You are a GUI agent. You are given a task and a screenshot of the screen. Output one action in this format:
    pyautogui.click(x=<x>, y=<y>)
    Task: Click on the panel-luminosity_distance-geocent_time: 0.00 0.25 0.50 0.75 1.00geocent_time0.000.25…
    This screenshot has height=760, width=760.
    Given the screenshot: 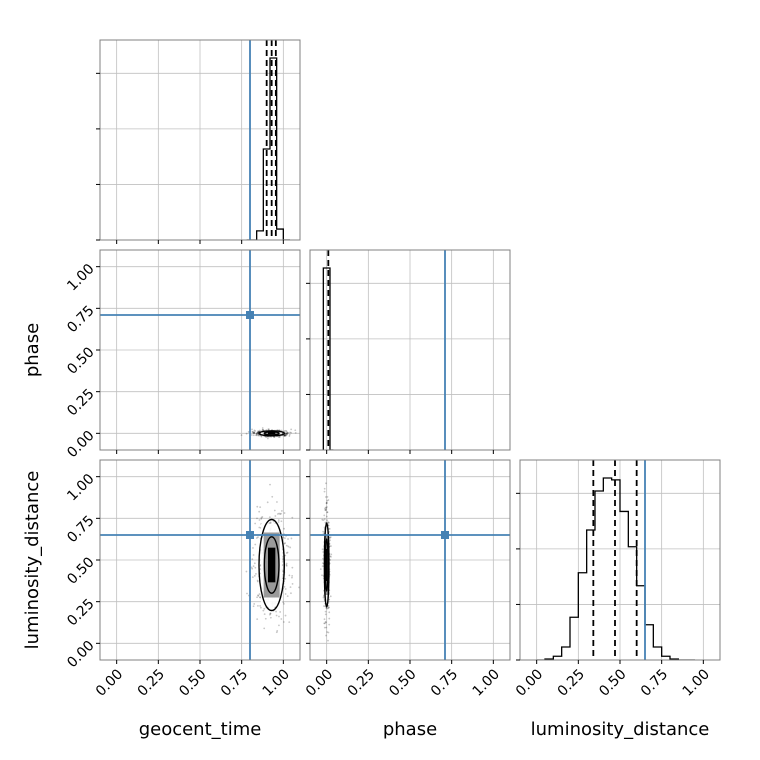 What is the action you would take?
    pyautogui.click(x=161, y=599)
    